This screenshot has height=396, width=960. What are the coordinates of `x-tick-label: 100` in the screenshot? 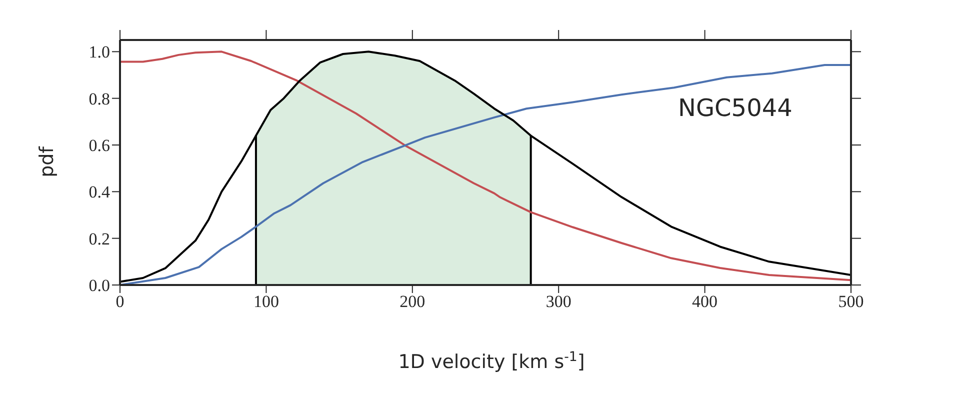 It's located at (266, 302).